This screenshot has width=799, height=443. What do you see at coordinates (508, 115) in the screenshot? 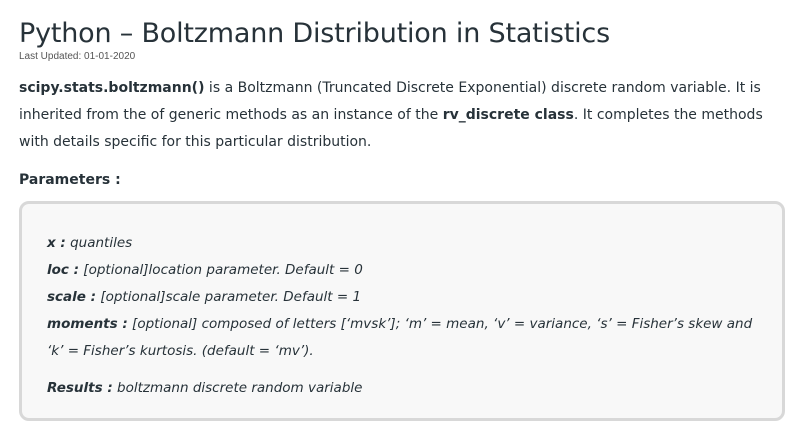
I see `class-name: rv_discrete class` at bounding box center [508, 115].